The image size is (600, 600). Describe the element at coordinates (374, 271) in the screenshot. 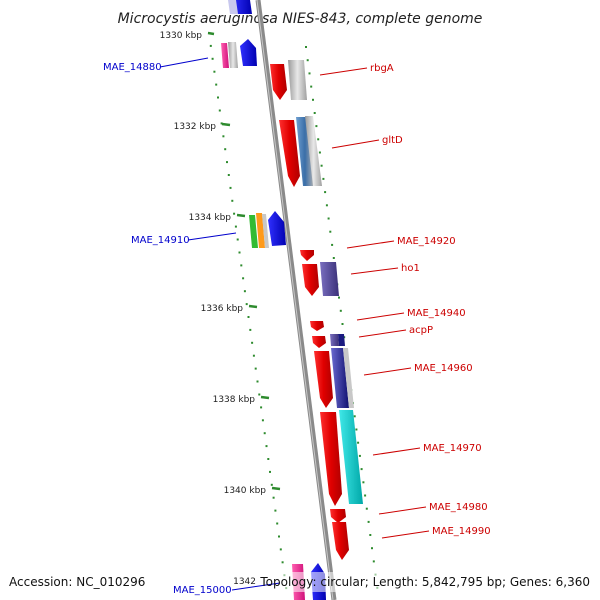

I see `leader-ho1` at that location.